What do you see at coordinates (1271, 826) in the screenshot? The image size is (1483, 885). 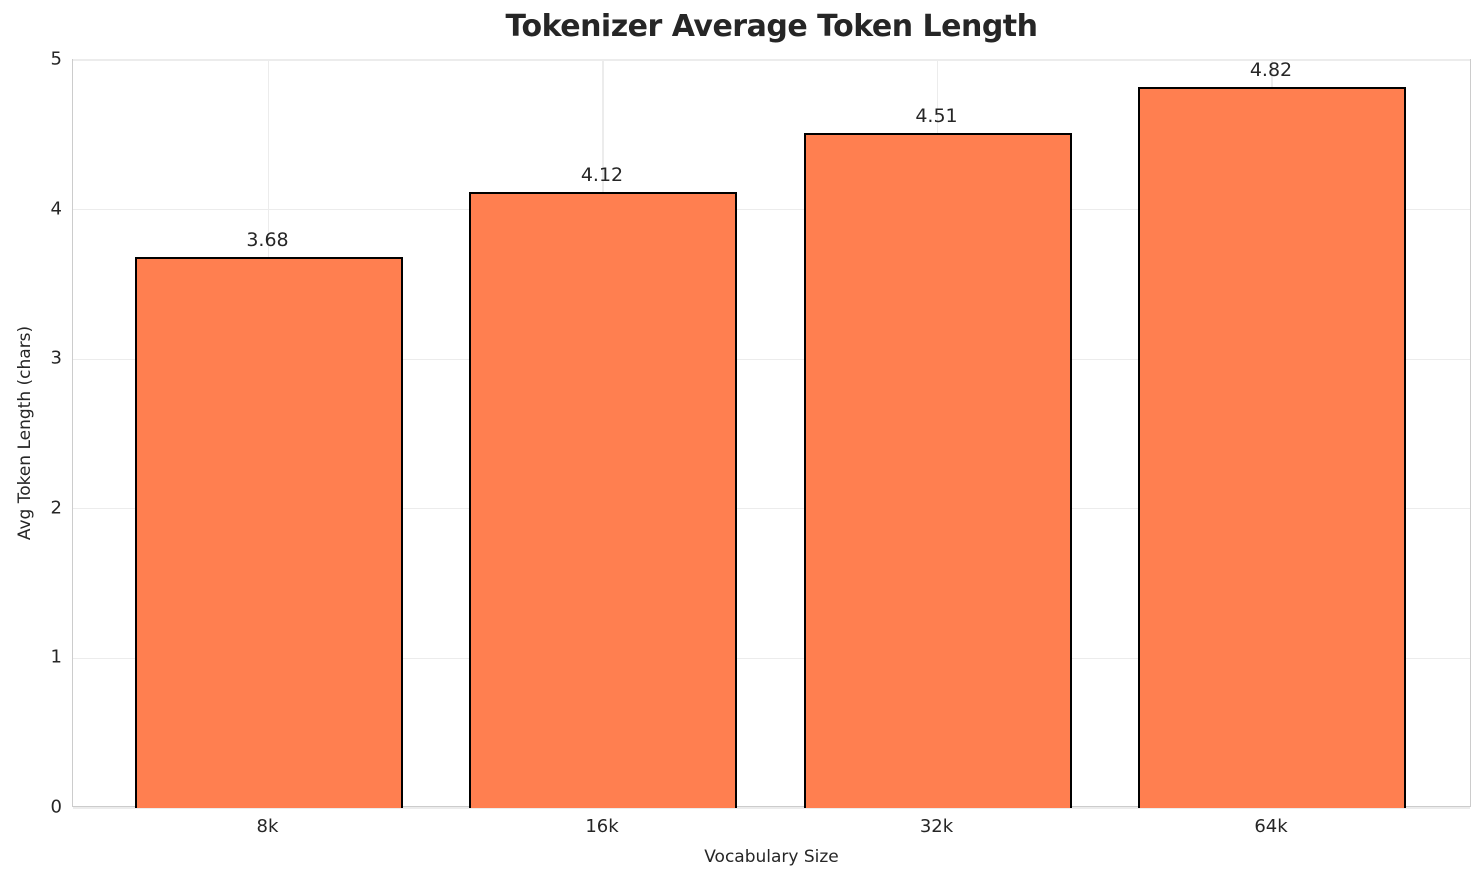 I see `x-tick-label-64k: 64k` at bounding box center [1271, 826].